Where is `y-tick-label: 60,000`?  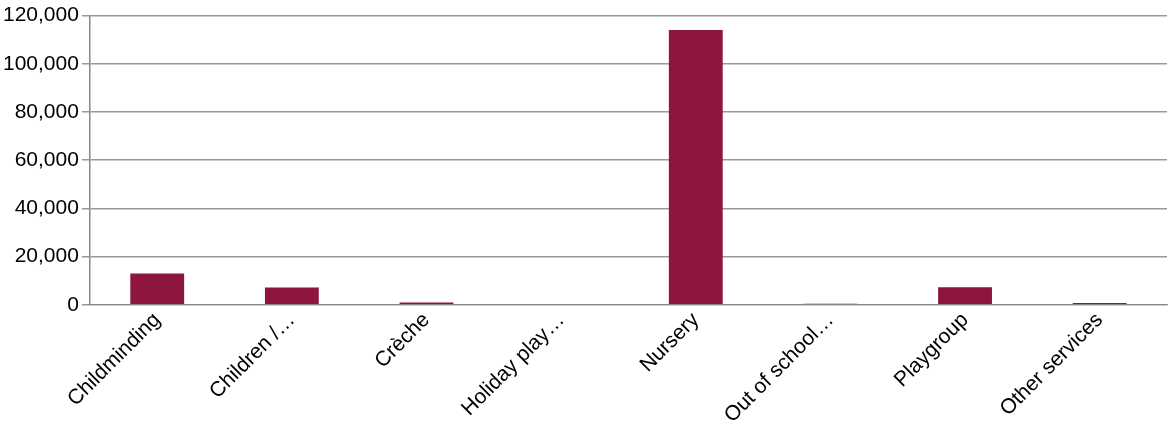
y-tick-label: 60,000 is located at coordinates (46, 159).